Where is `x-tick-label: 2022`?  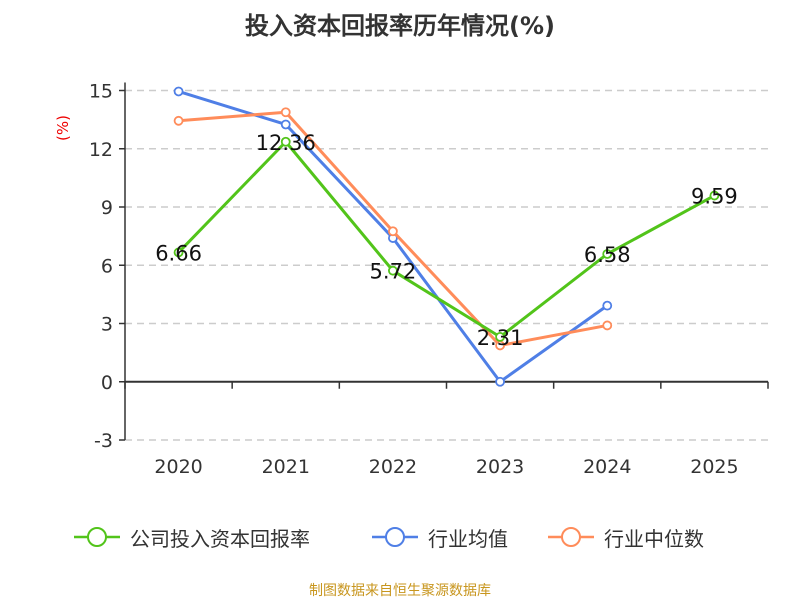 x-tick-label: 2022 is located at coordinates (393, 467).